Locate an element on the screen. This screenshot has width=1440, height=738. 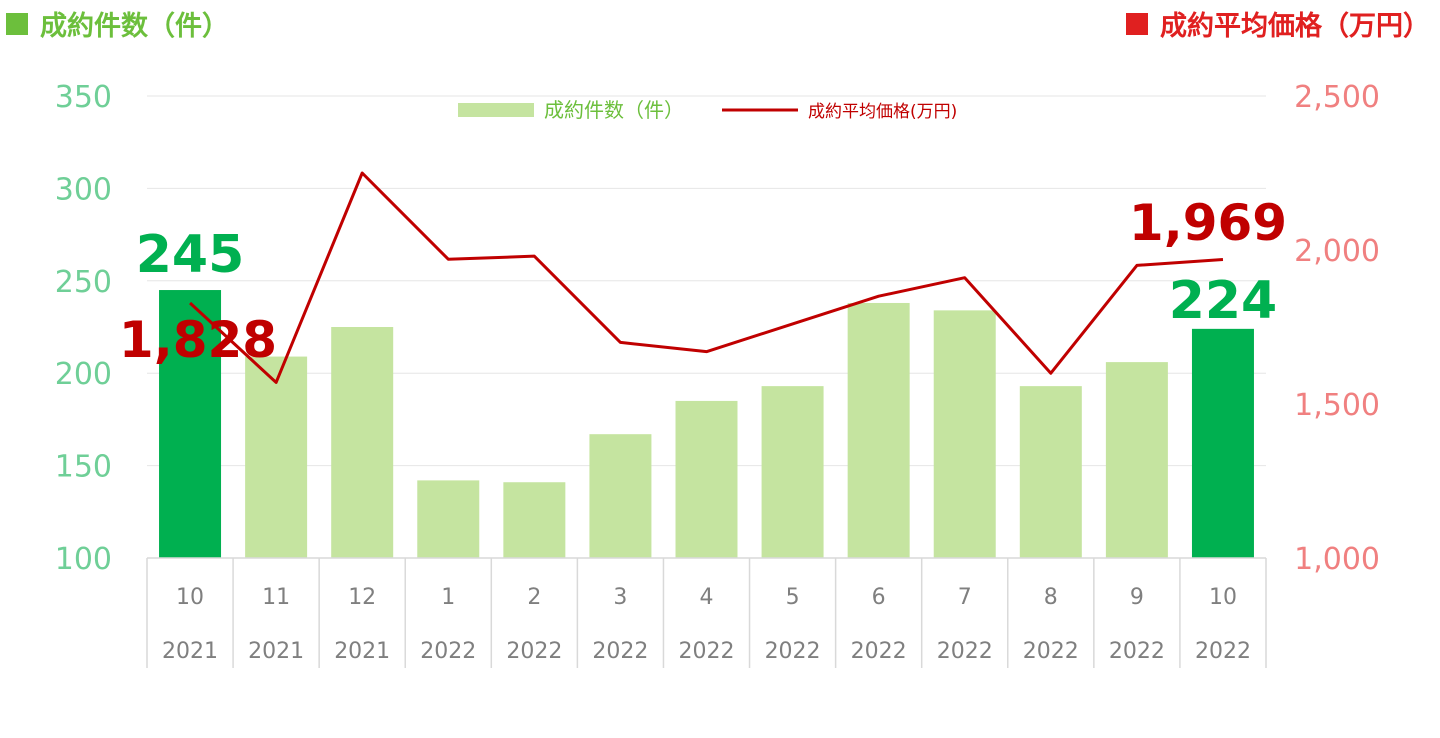
last-price-label: 1,969 is located at coordinates (1208, 223).